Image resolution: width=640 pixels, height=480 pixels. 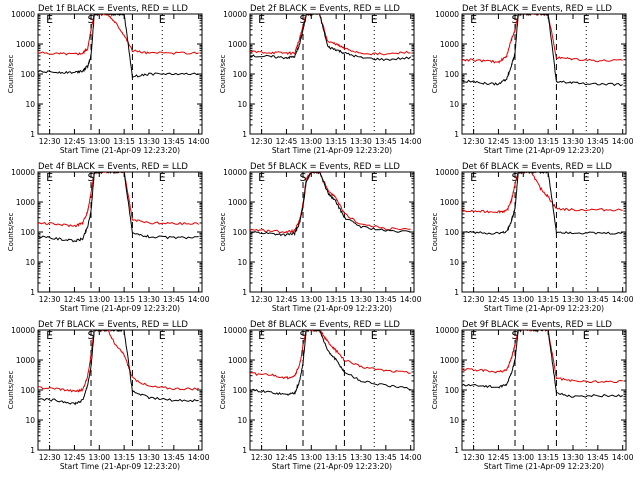 I want to click on chart-5-ytick-label: 10, so click(x=242, y=262).